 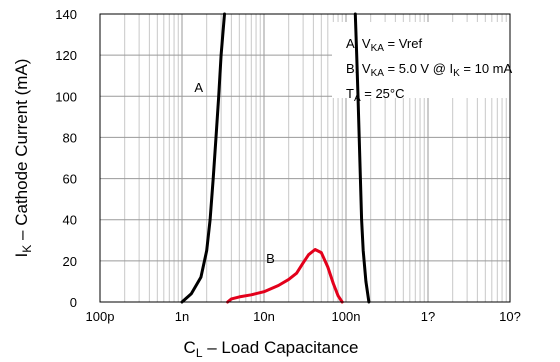 I want to click on curve-label: A, so click(x=198, y=87).